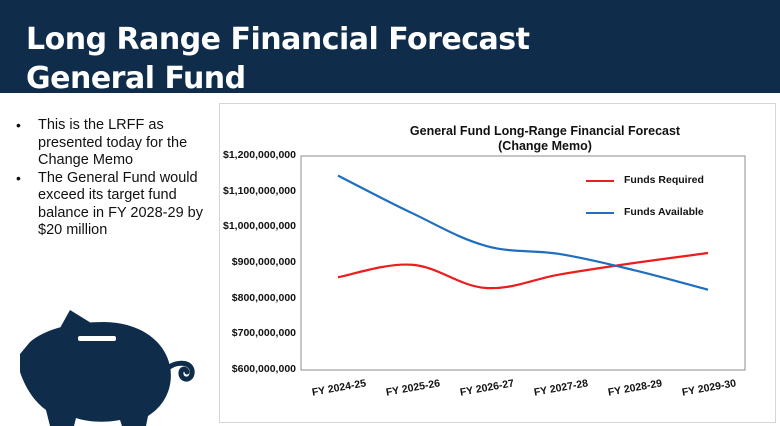 Image resolution: width=780 pixels, height=426 pixels. What do you see at coordinates (136, 78) in the screenshot?
I see `slide-subtitle: General Fund` at bounding box center [136, 78].